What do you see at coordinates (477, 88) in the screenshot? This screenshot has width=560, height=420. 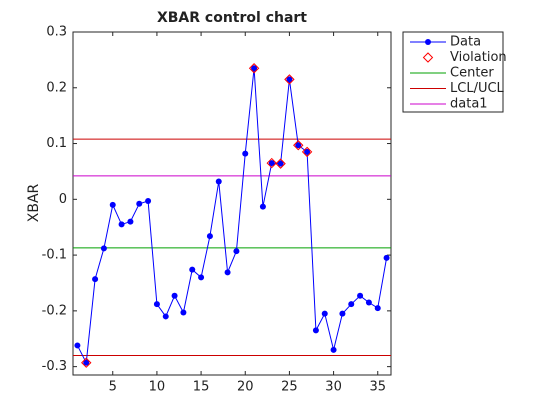 I see `legend-label: LCL/UCL` at bounding box center [477, 88].